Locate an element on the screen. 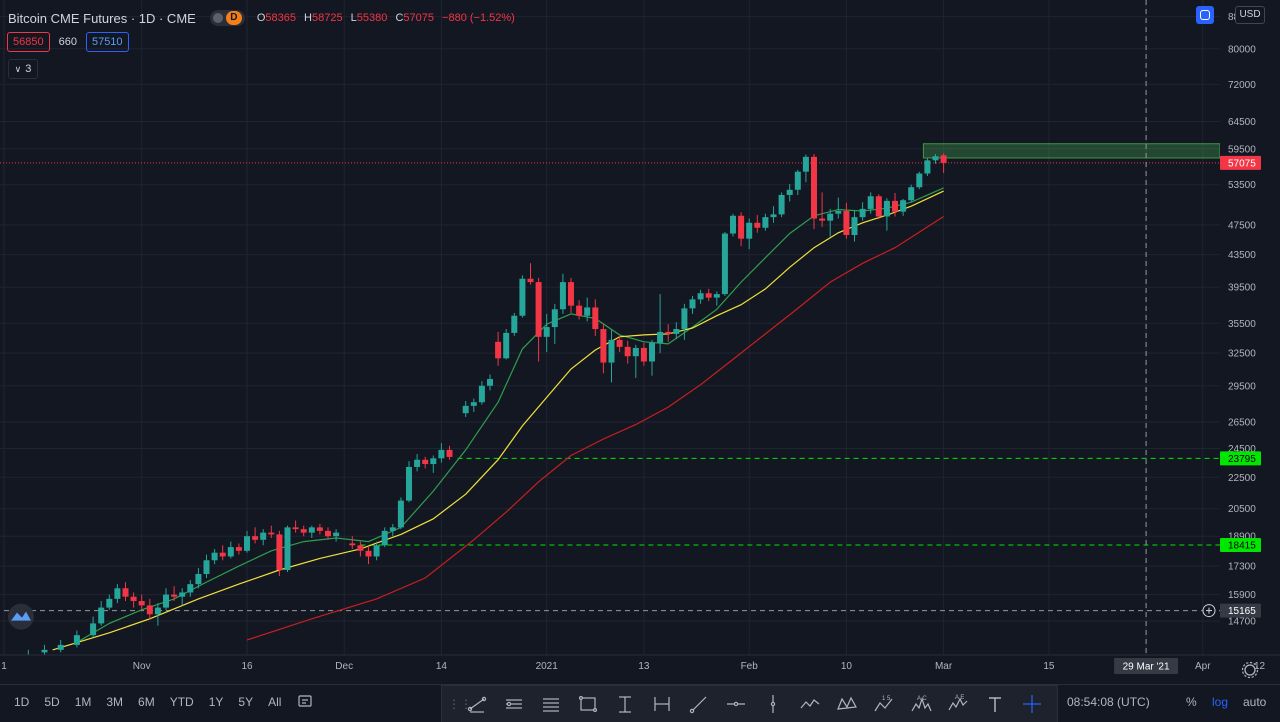  price-tick-label: 20500 is located at coordinates (1242, 509).